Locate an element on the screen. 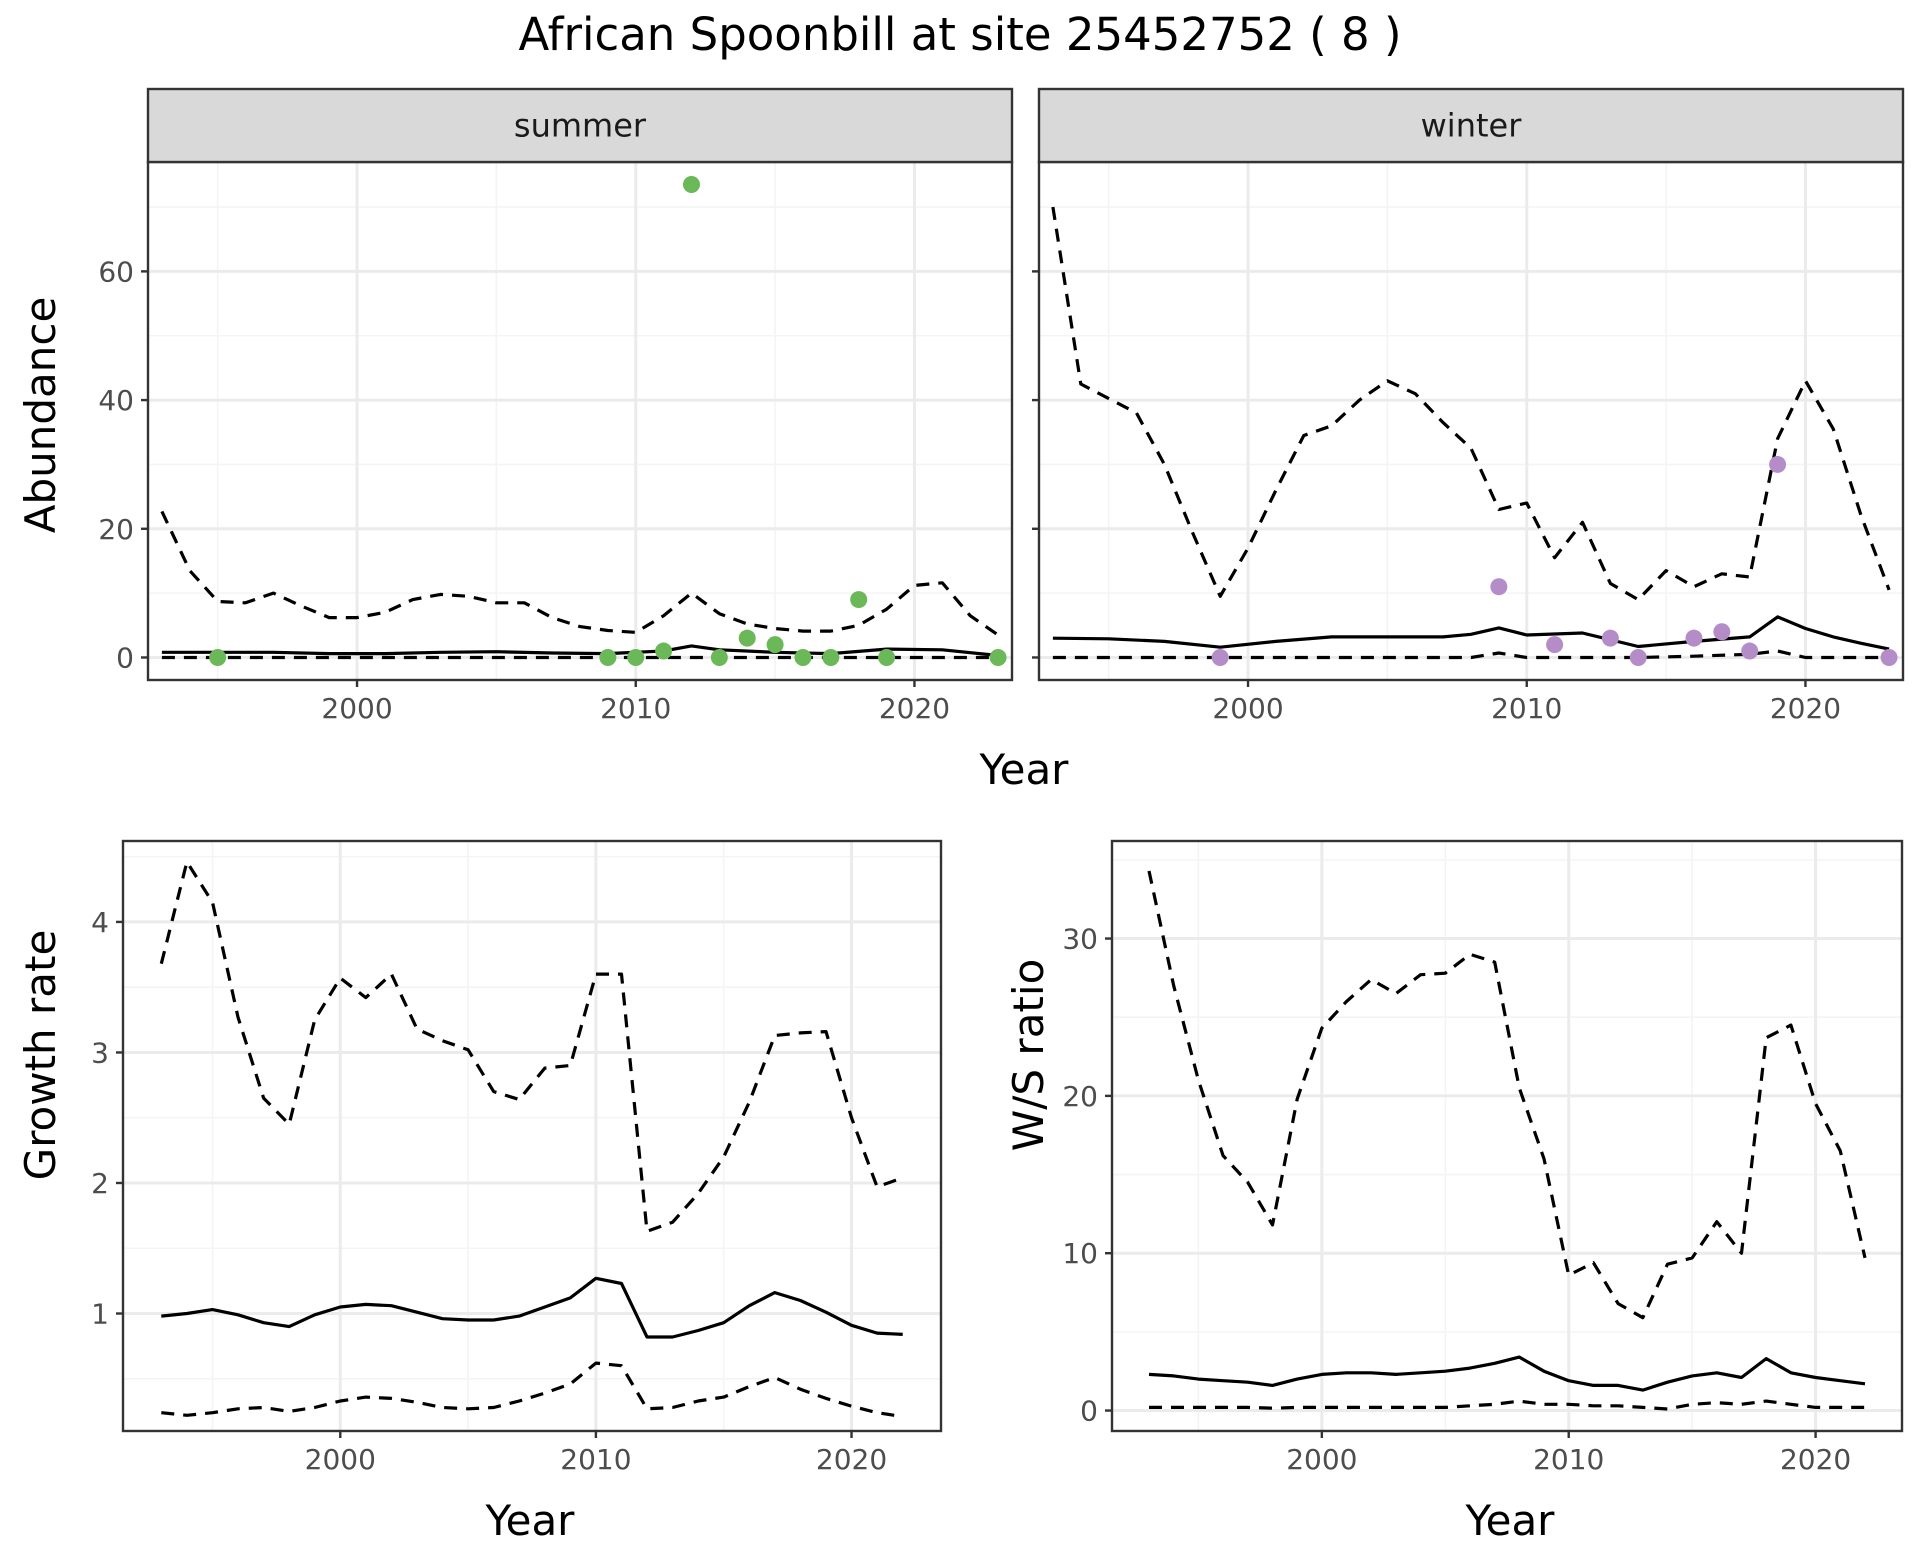 This screenshot has height=1560, width=1920. facet-strip-label: summer is located at coordinates (580, 126).